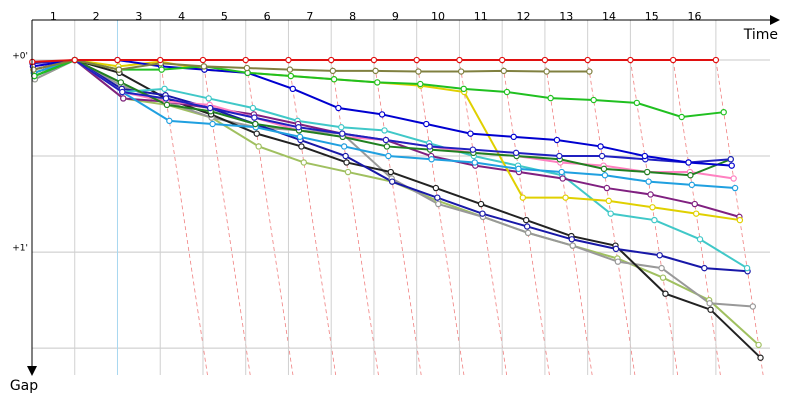 Image resolution: width=800 pixels, height=400 pixels. Describe the element at coordinates (20, 249) in the screenshot. I see `y-tick-label: +1'` at that location.